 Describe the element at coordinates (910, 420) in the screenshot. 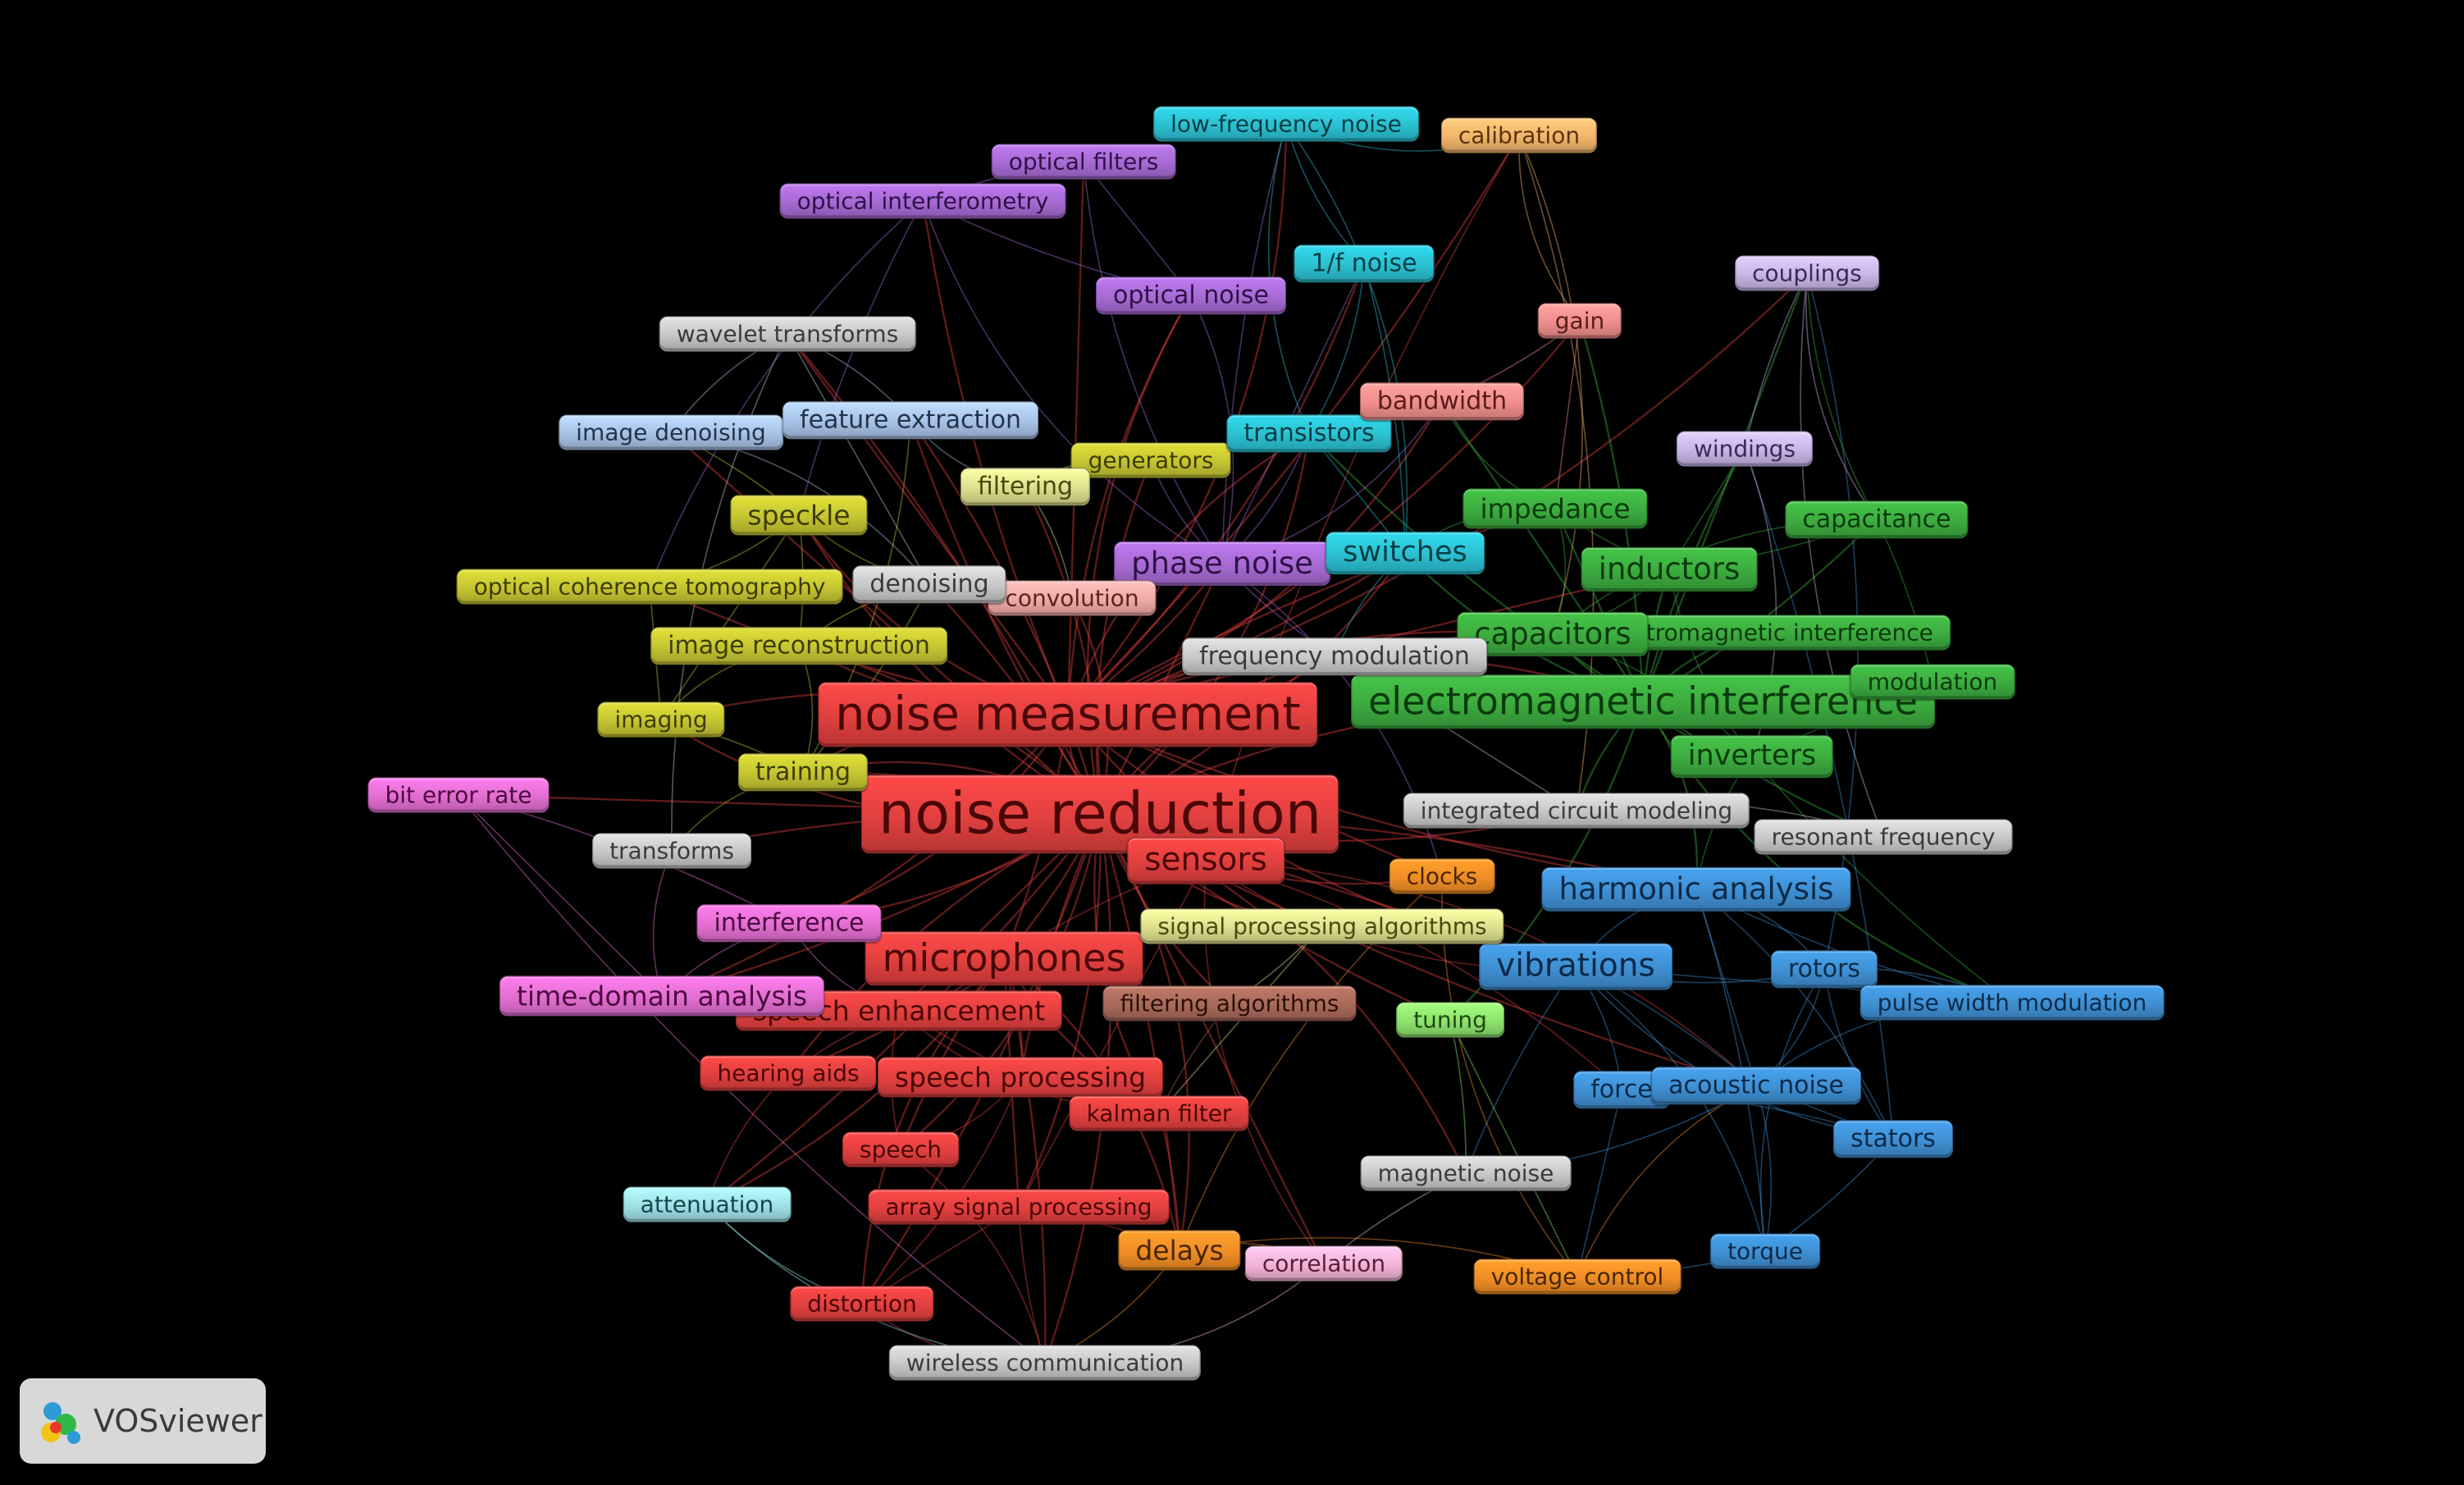

I see `node-feature-extraction: feature extraction` at that location.